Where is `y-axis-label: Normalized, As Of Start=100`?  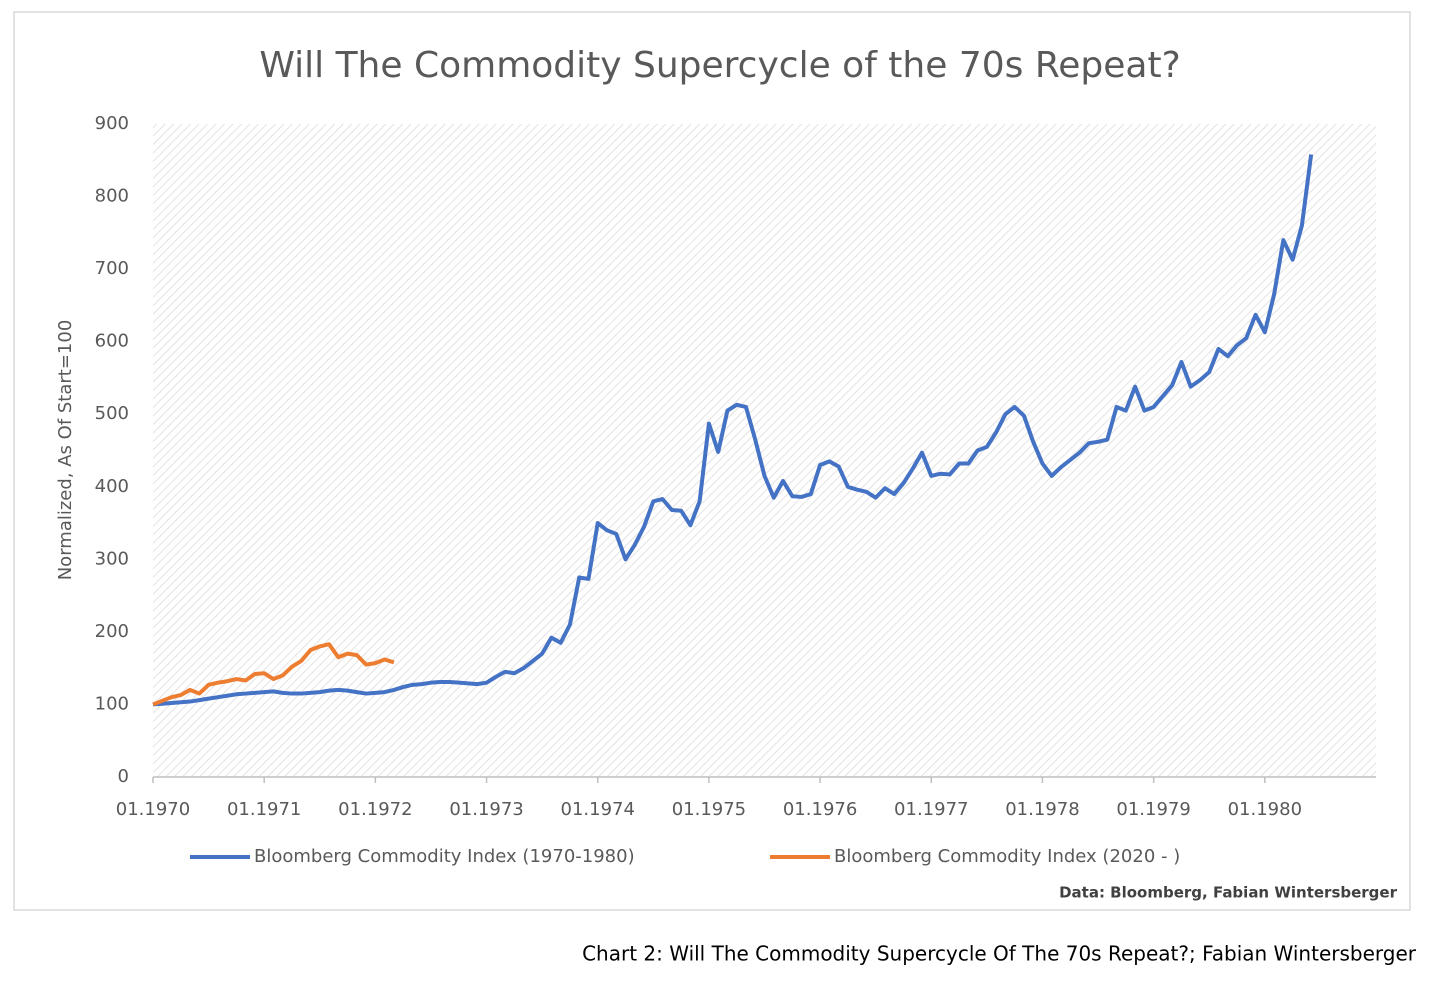
y-axis-label: Normalized, As Of Start=100 is located at coordinates (65, 450).